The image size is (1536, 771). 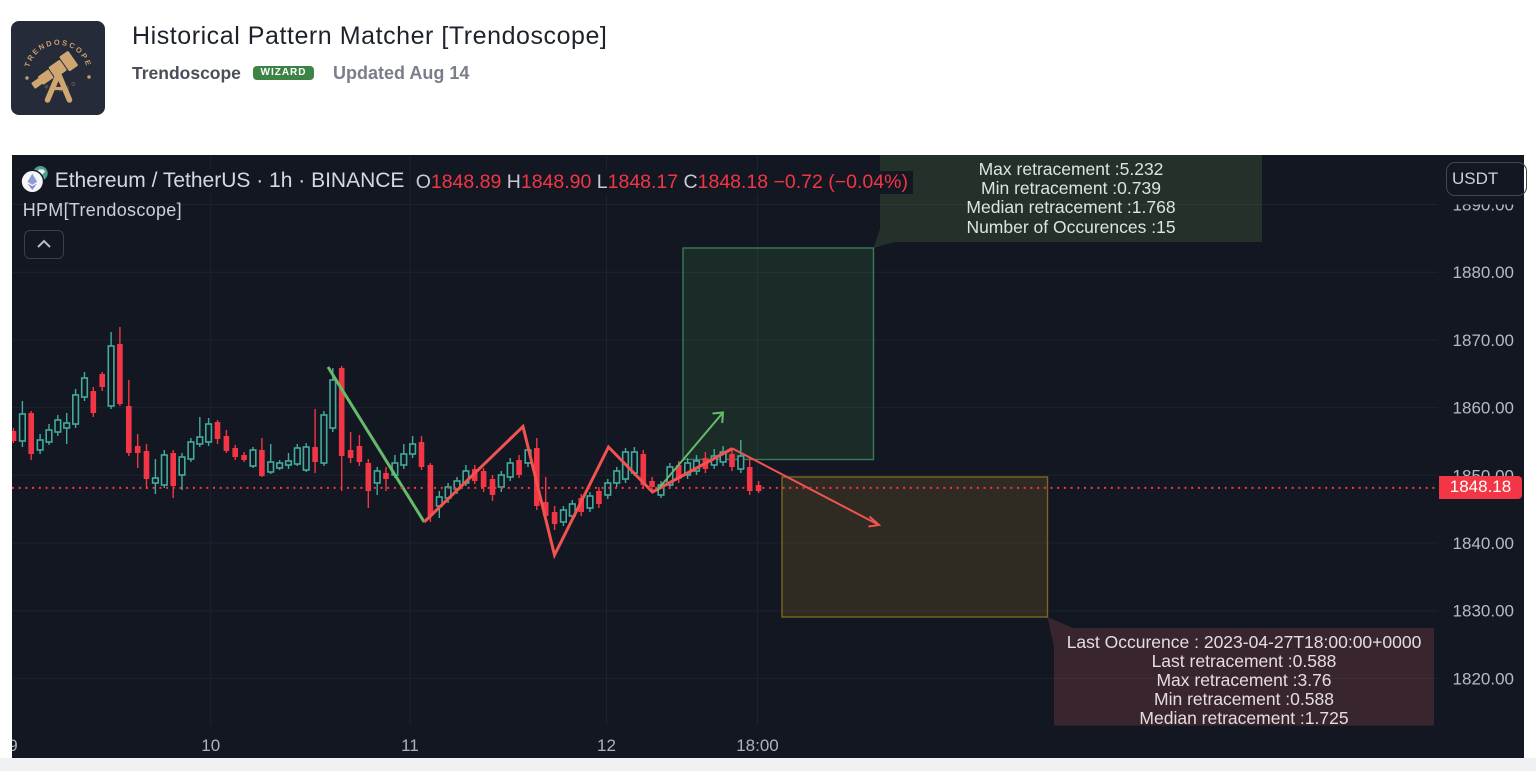 I want to click on svg-text: 1830.00, so click(x=1483, y=611).